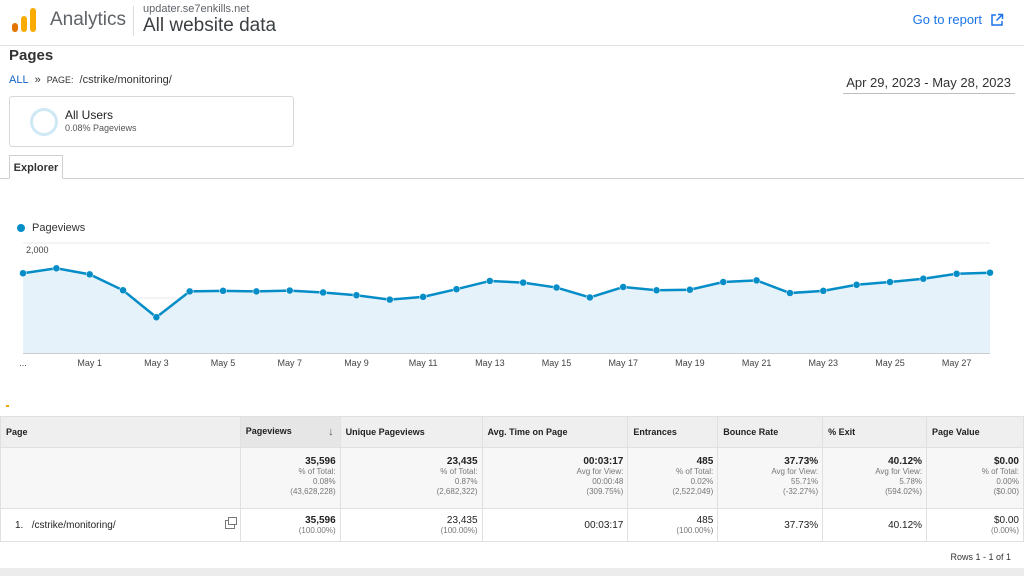  Describe the element at coordinates (506, 293) in the screenshot. I see `series-line` at that location.